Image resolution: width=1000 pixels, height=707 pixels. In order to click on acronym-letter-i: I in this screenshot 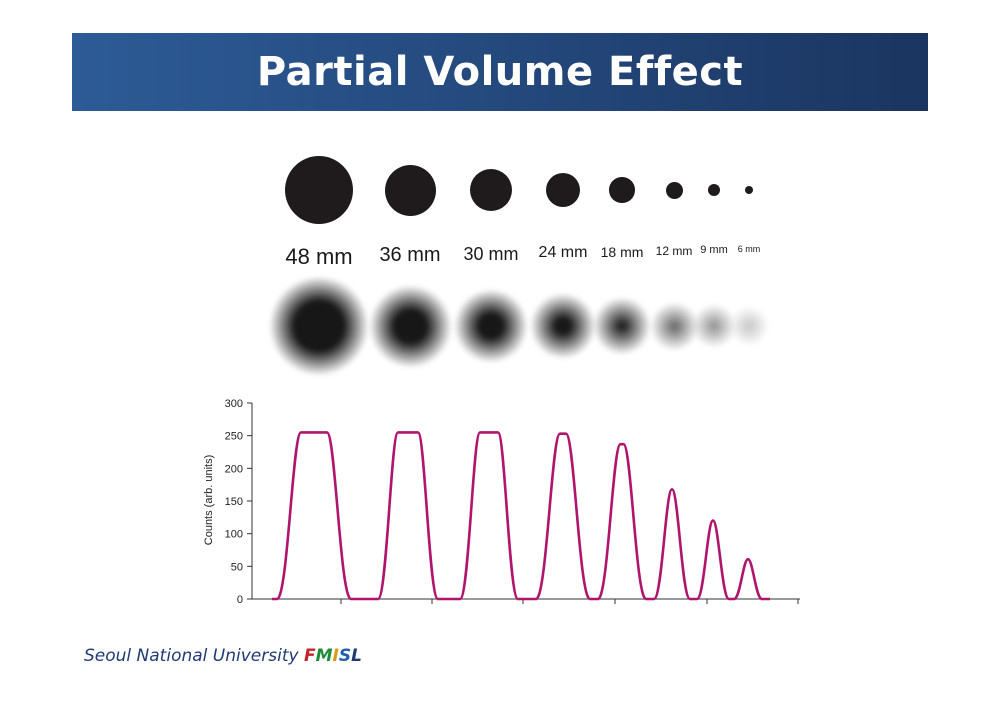, I will do `click(335, 656)`.